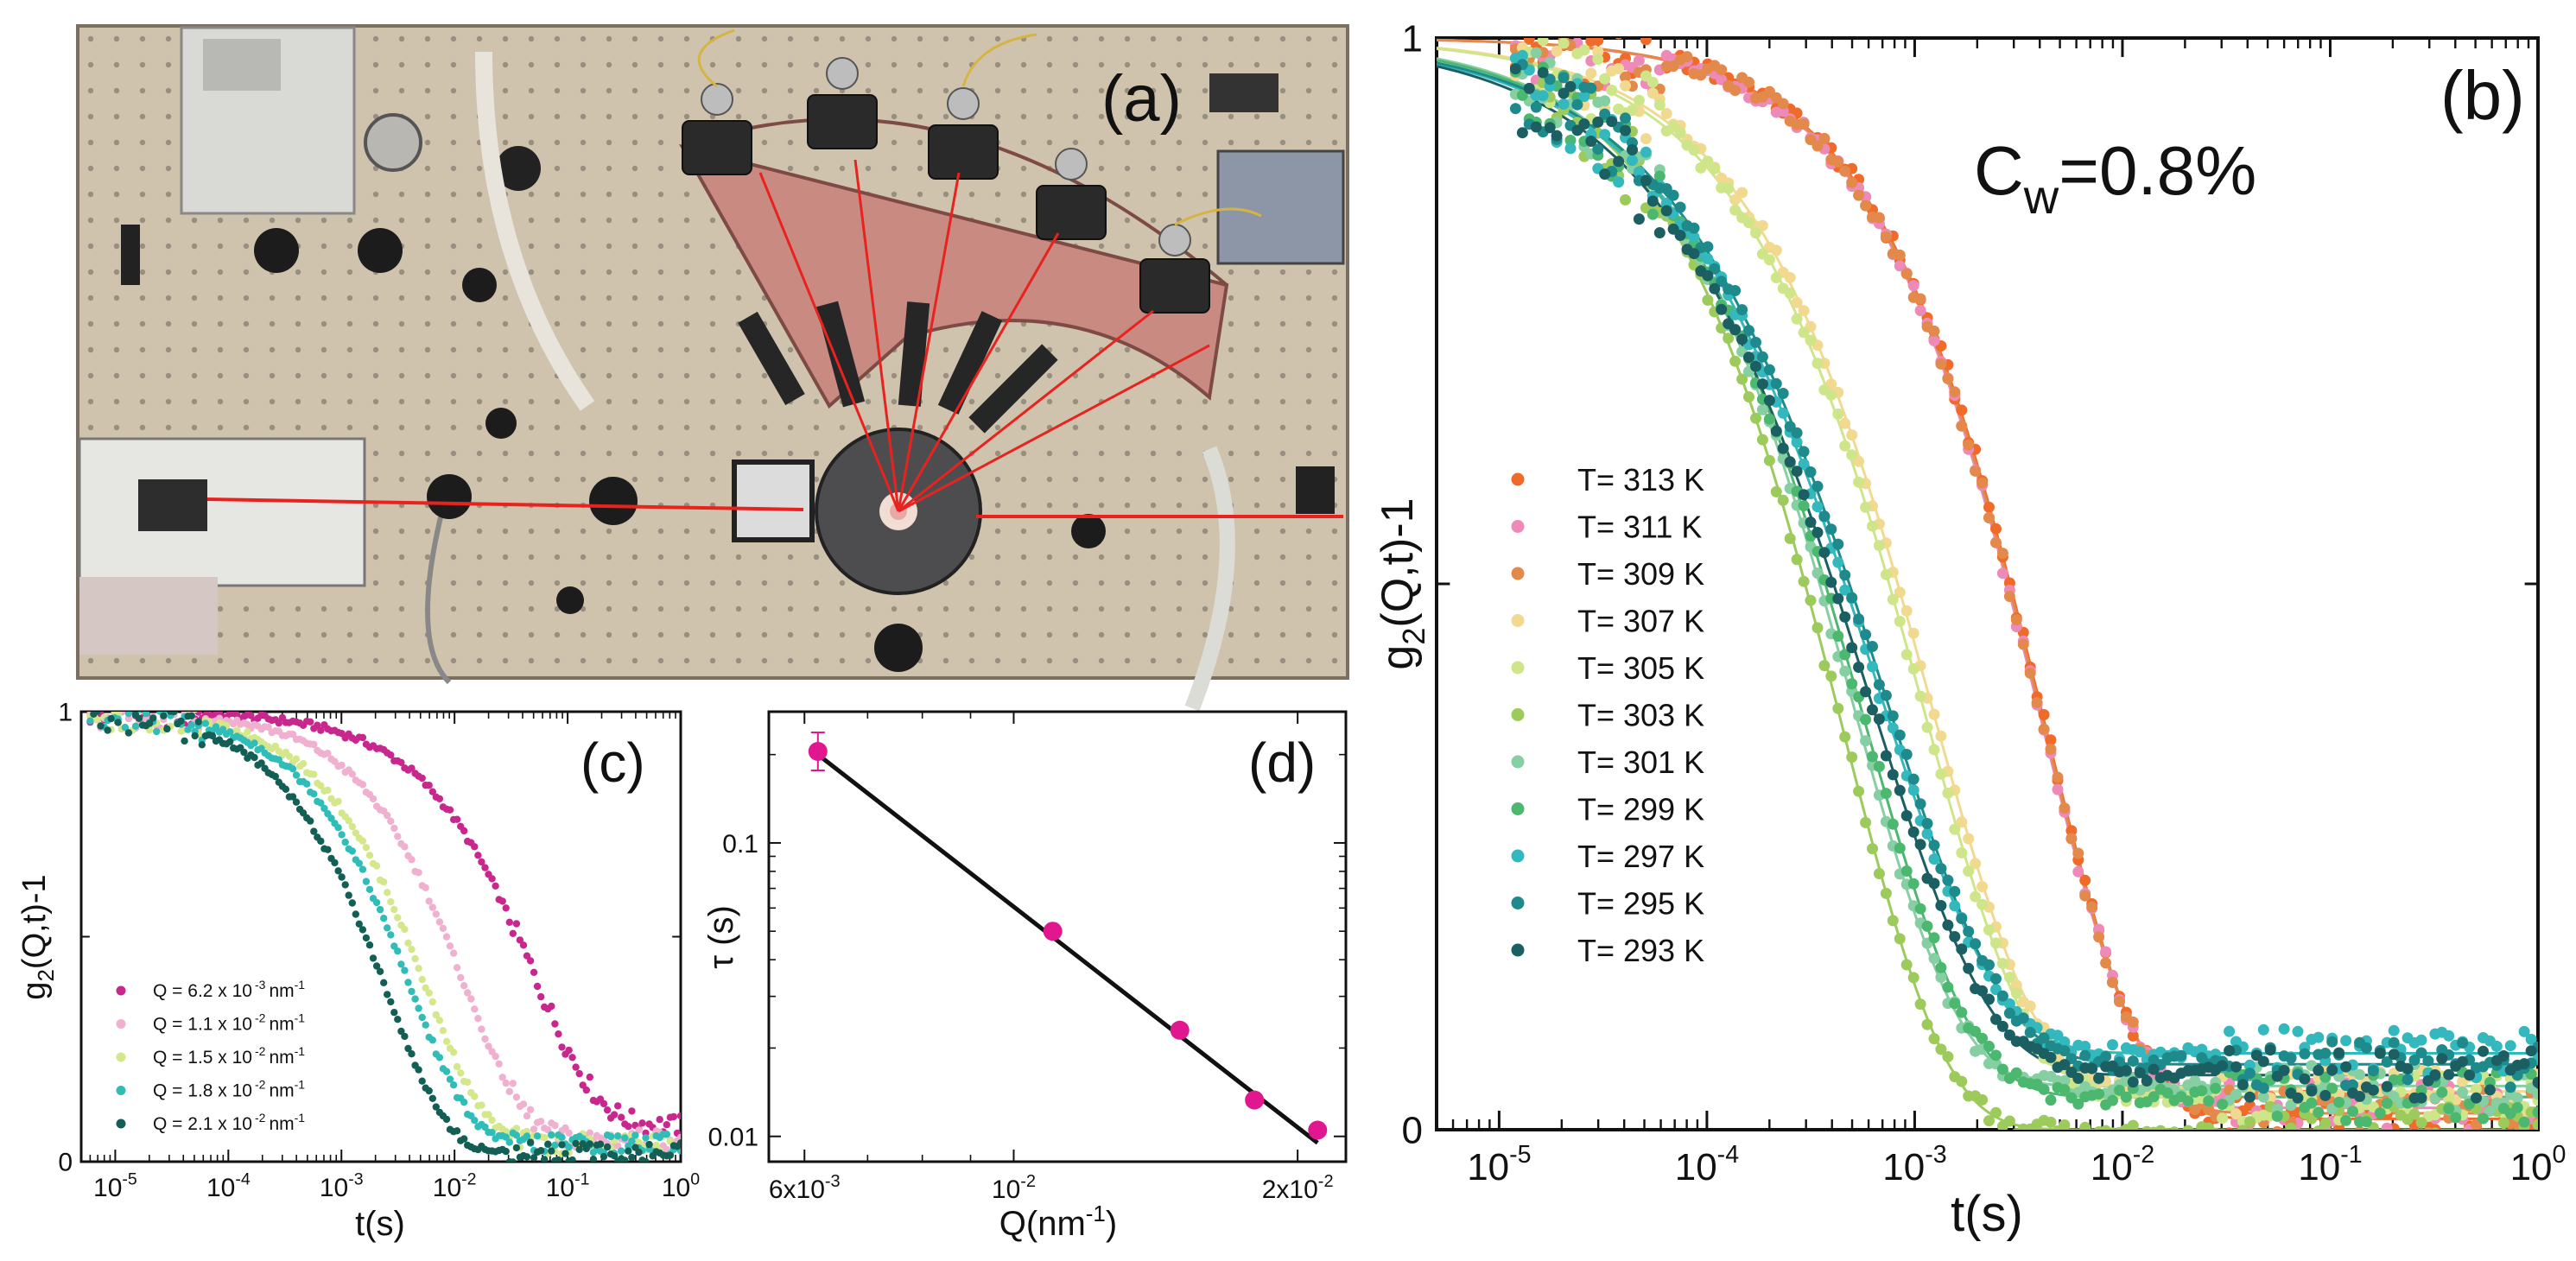 Image resolution: width=2576 pixels, height=1261 pixels. What do you see at coordinates (383, 931) in the screenshot?
I see `panel-c-data-points` at bounding box center [383, 931].